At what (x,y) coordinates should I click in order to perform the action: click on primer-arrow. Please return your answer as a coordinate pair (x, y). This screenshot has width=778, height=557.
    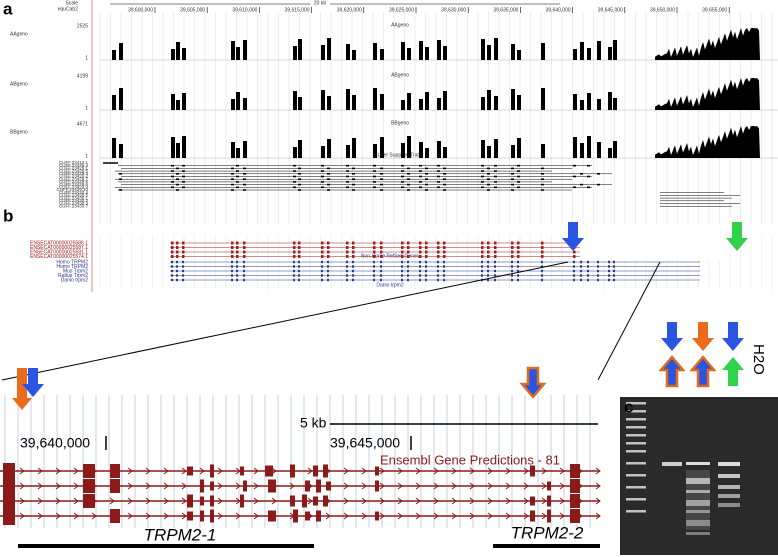
    Looking at the image, I should click on (672, 371).